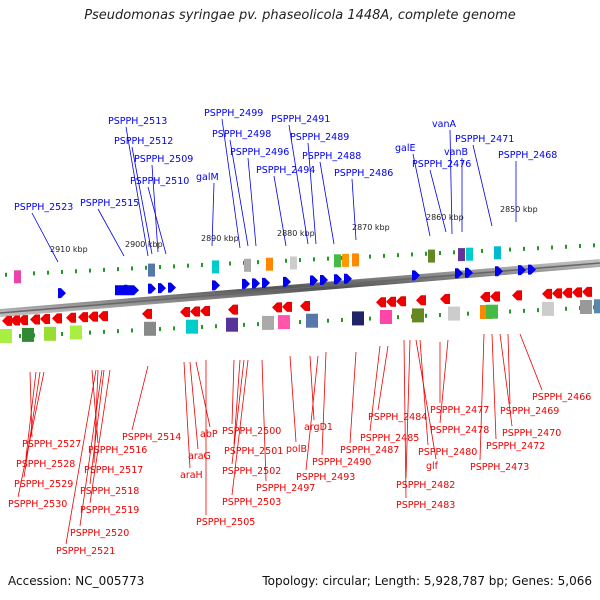 This screenshot has height=600, width=600. Describe the element at coordinates (233, 113) in the screenshot. I see `forward-gene-label: PSPPH_2499` at that location.